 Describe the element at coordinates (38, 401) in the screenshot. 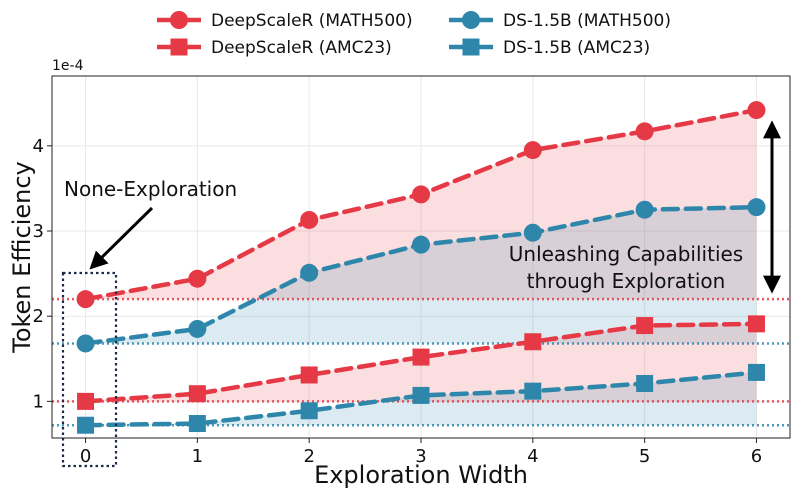

I see `y-tick-label: 1` at that location.